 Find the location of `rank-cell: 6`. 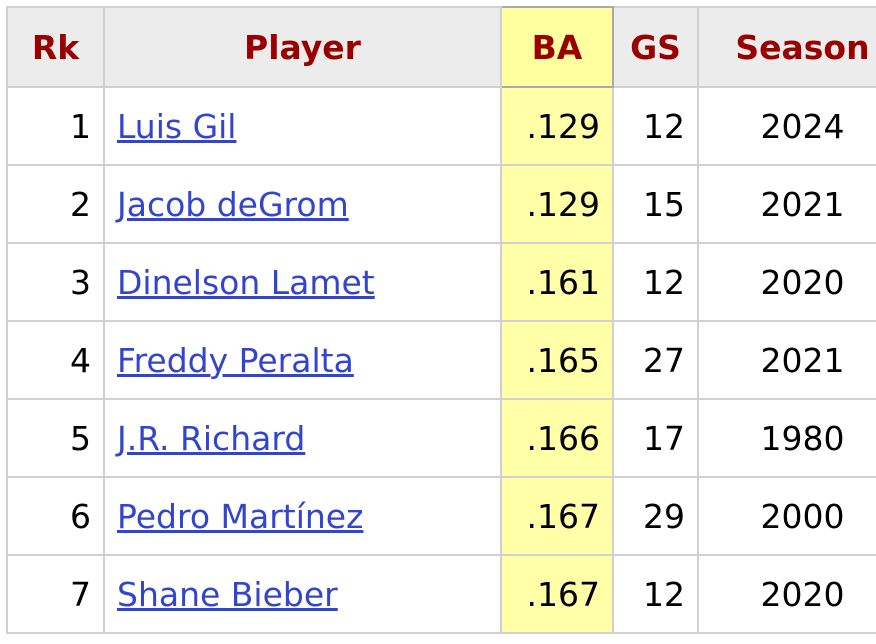

rank-cell: 6 is located at coordinates (55, 516).